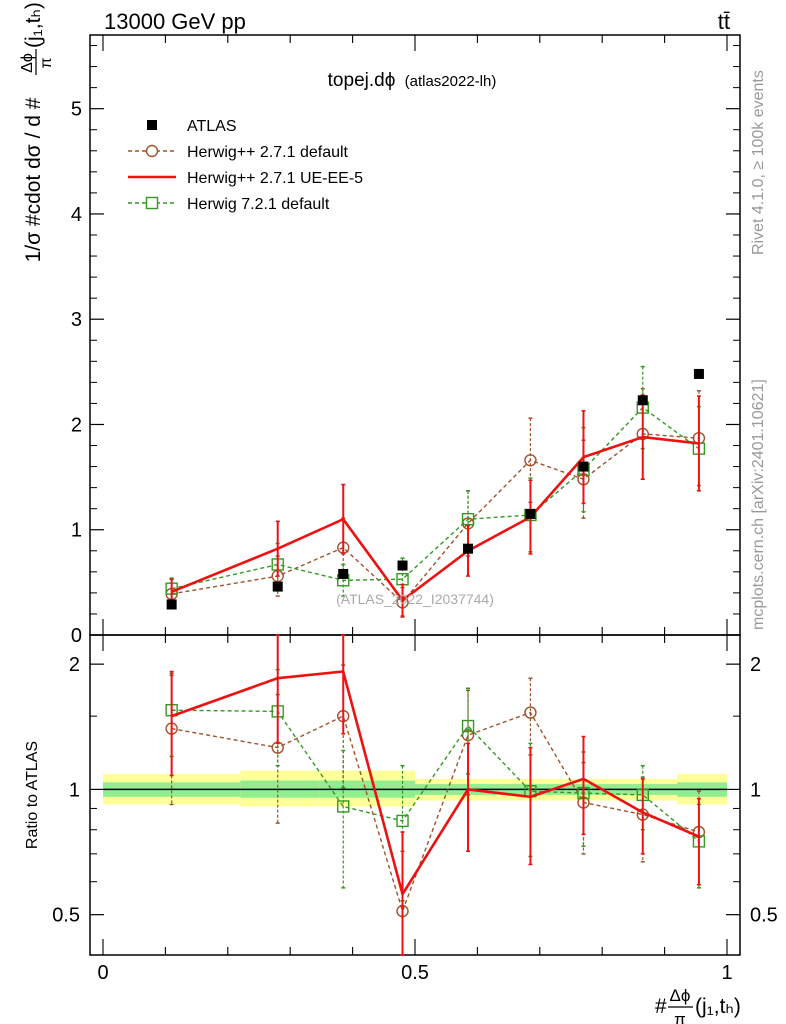 This screenshot has height=1024, width=786. What do you see at coordinates (33, 25) in the screenshot?
I see `main-y-label-tail: (j₁,tₕ)` at bounding box center [33, 25].